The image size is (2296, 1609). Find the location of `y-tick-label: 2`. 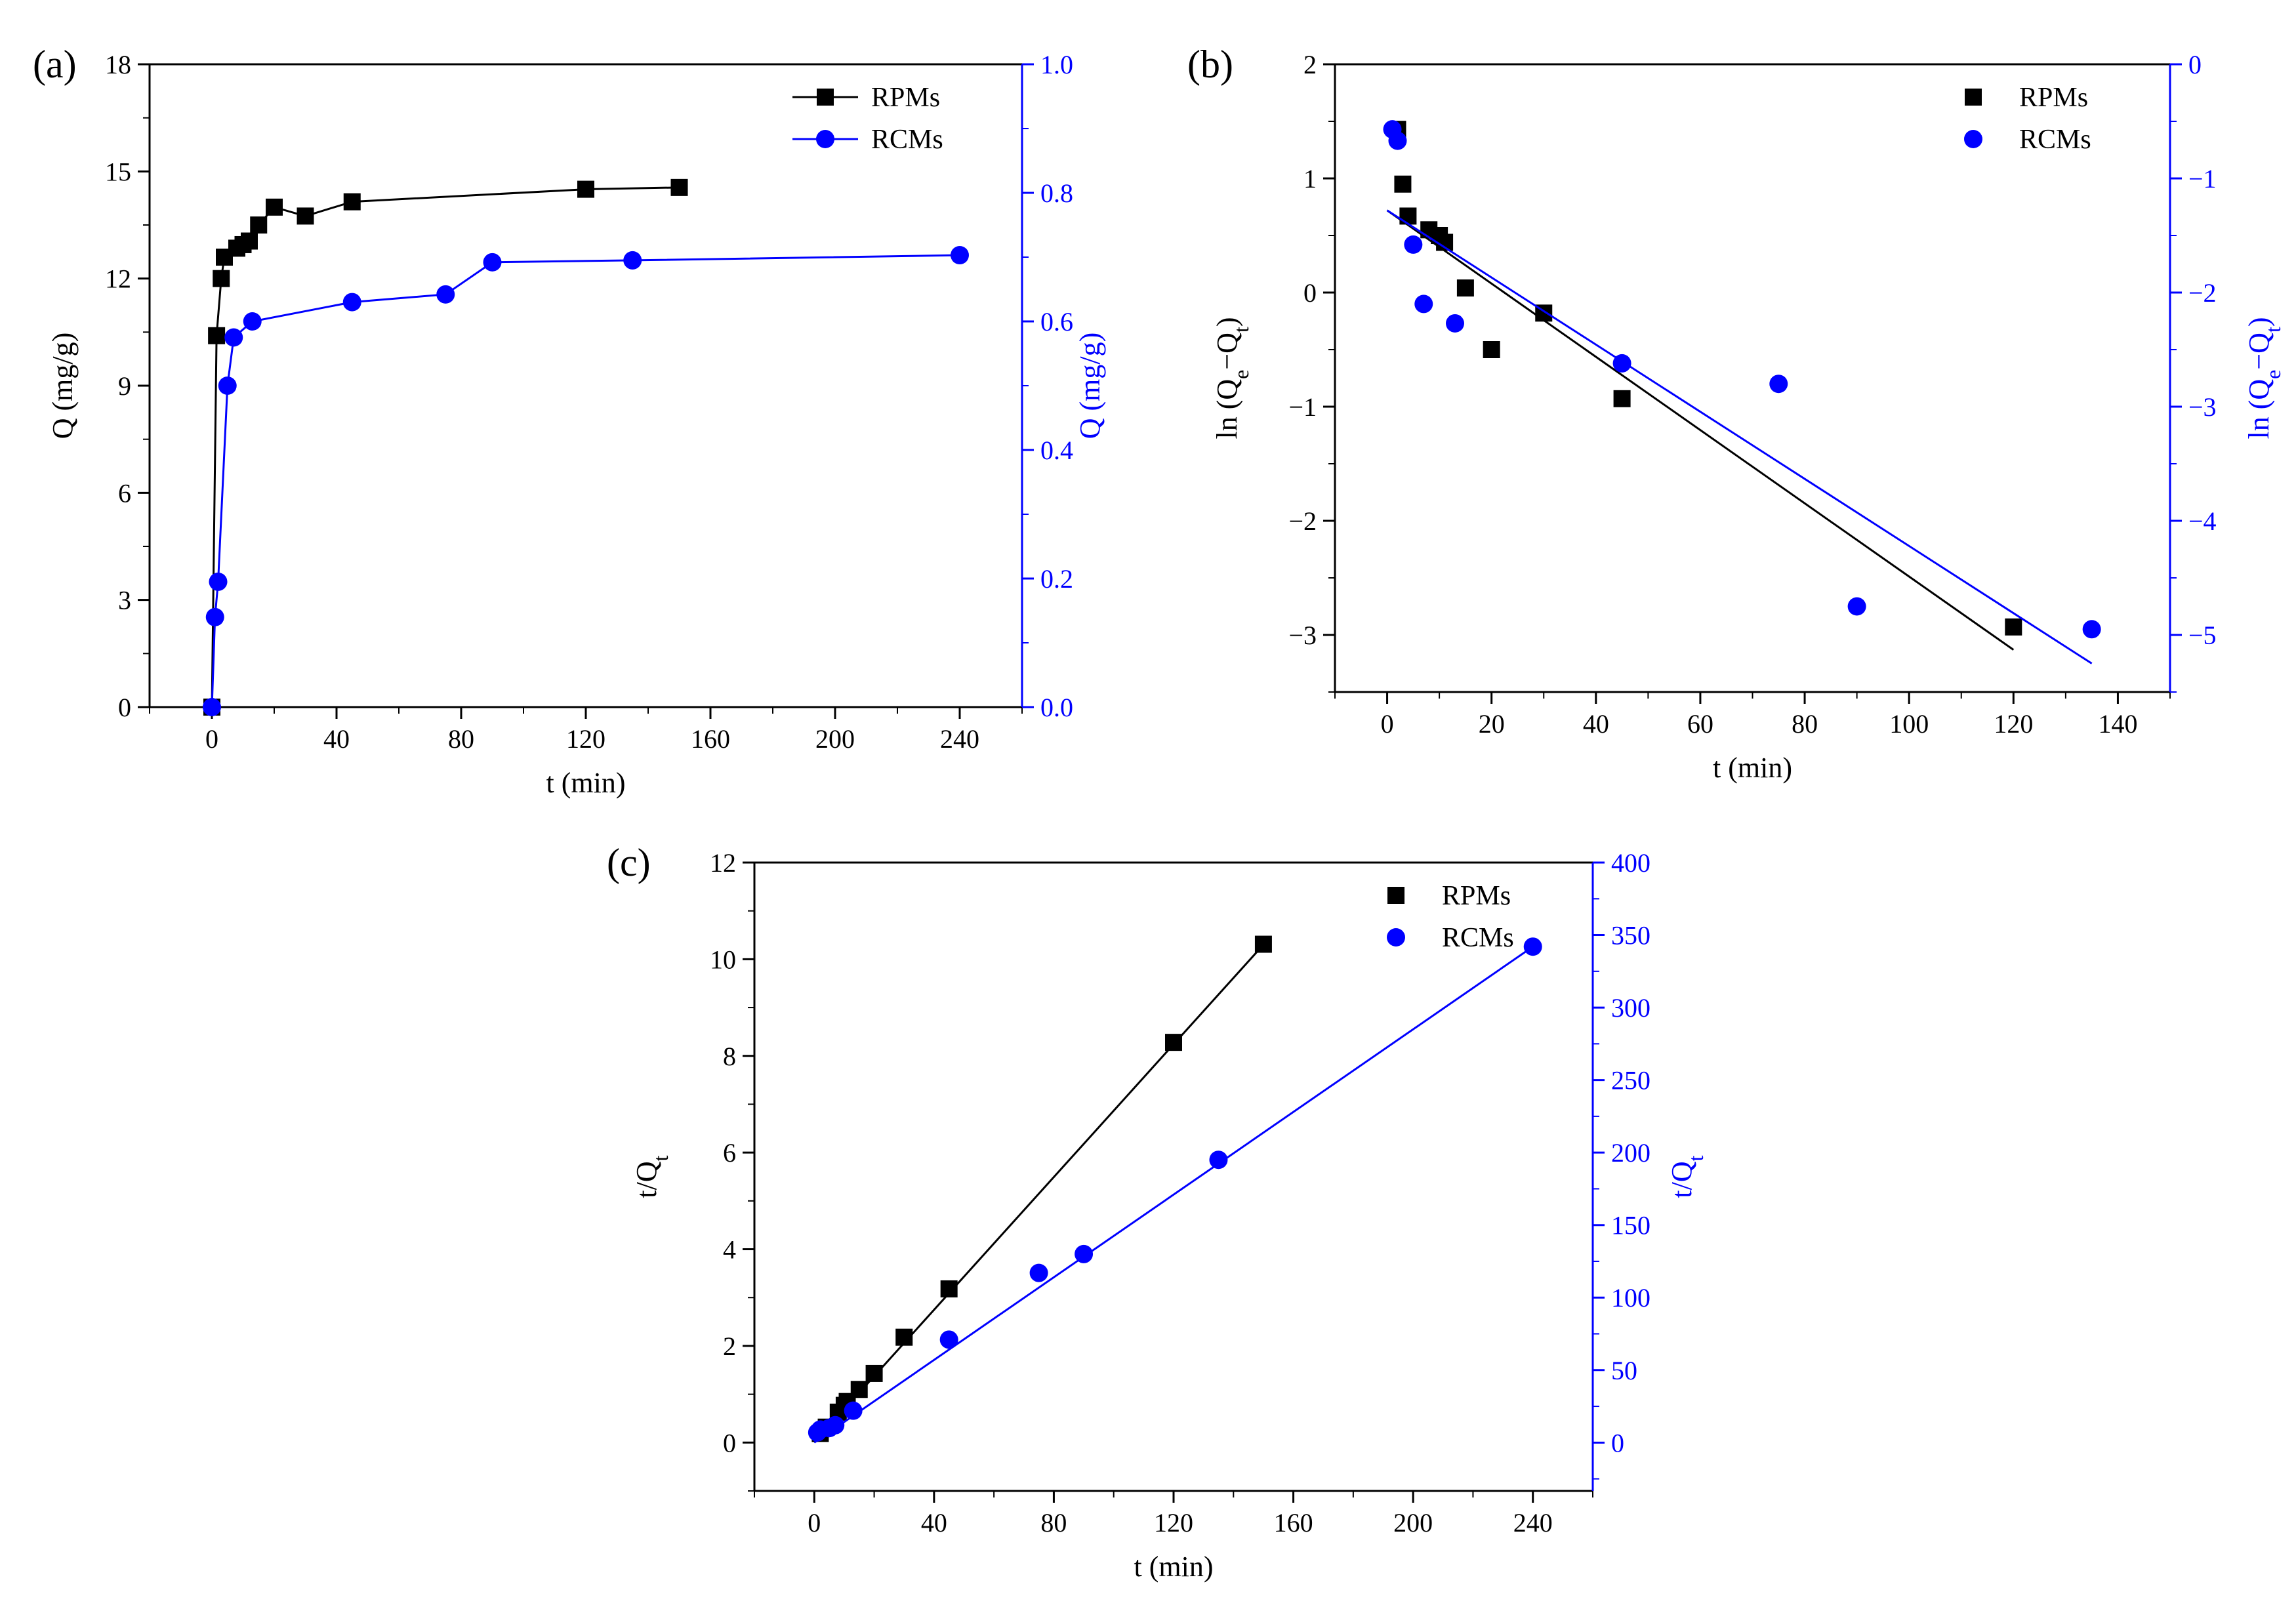

y-tick-label: 2 is located at coordinates (1310, 64).